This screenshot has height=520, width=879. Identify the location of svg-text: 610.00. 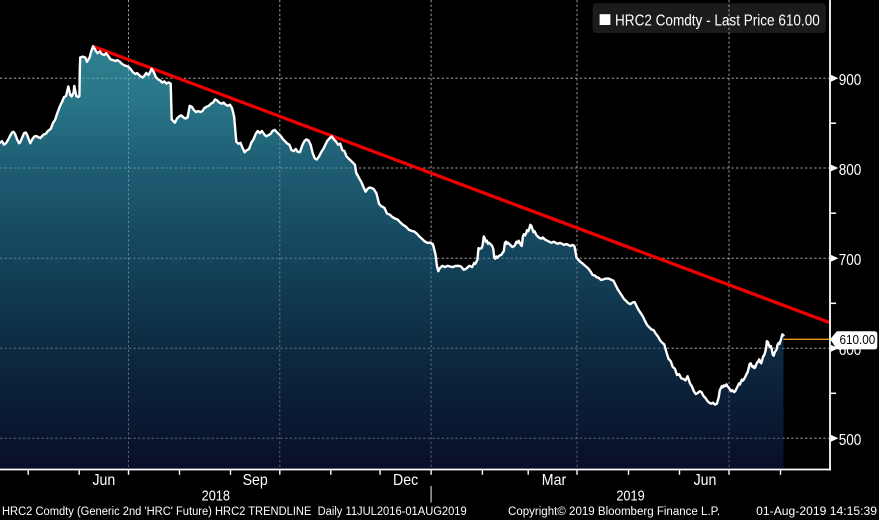
(858, 339).